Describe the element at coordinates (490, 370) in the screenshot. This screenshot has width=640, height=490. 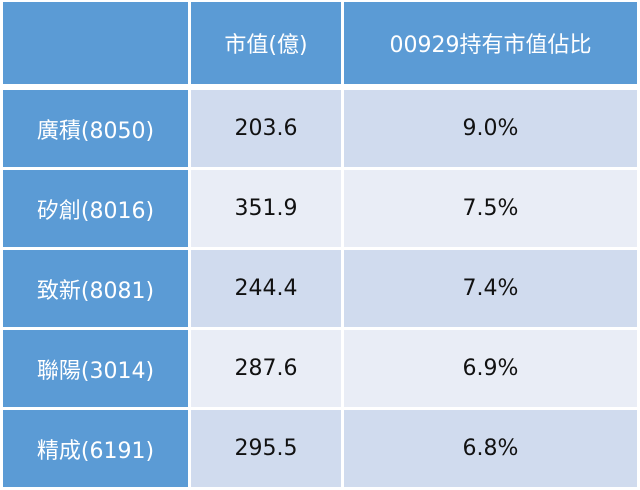
I see `weight: 6.9%` at that location.